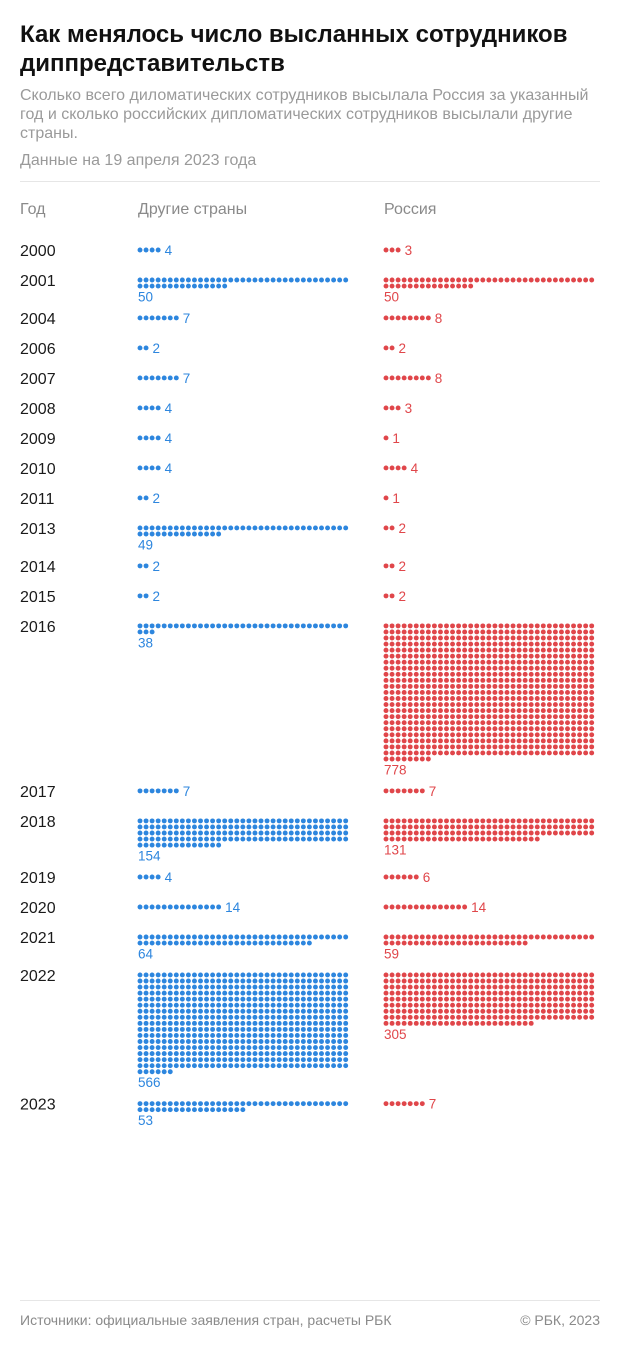 The width and height of the screenshot is (620, 1350). Describe the element at coordinates (346, 626) in the screenshot. I see `others-dot-2016` at that location.